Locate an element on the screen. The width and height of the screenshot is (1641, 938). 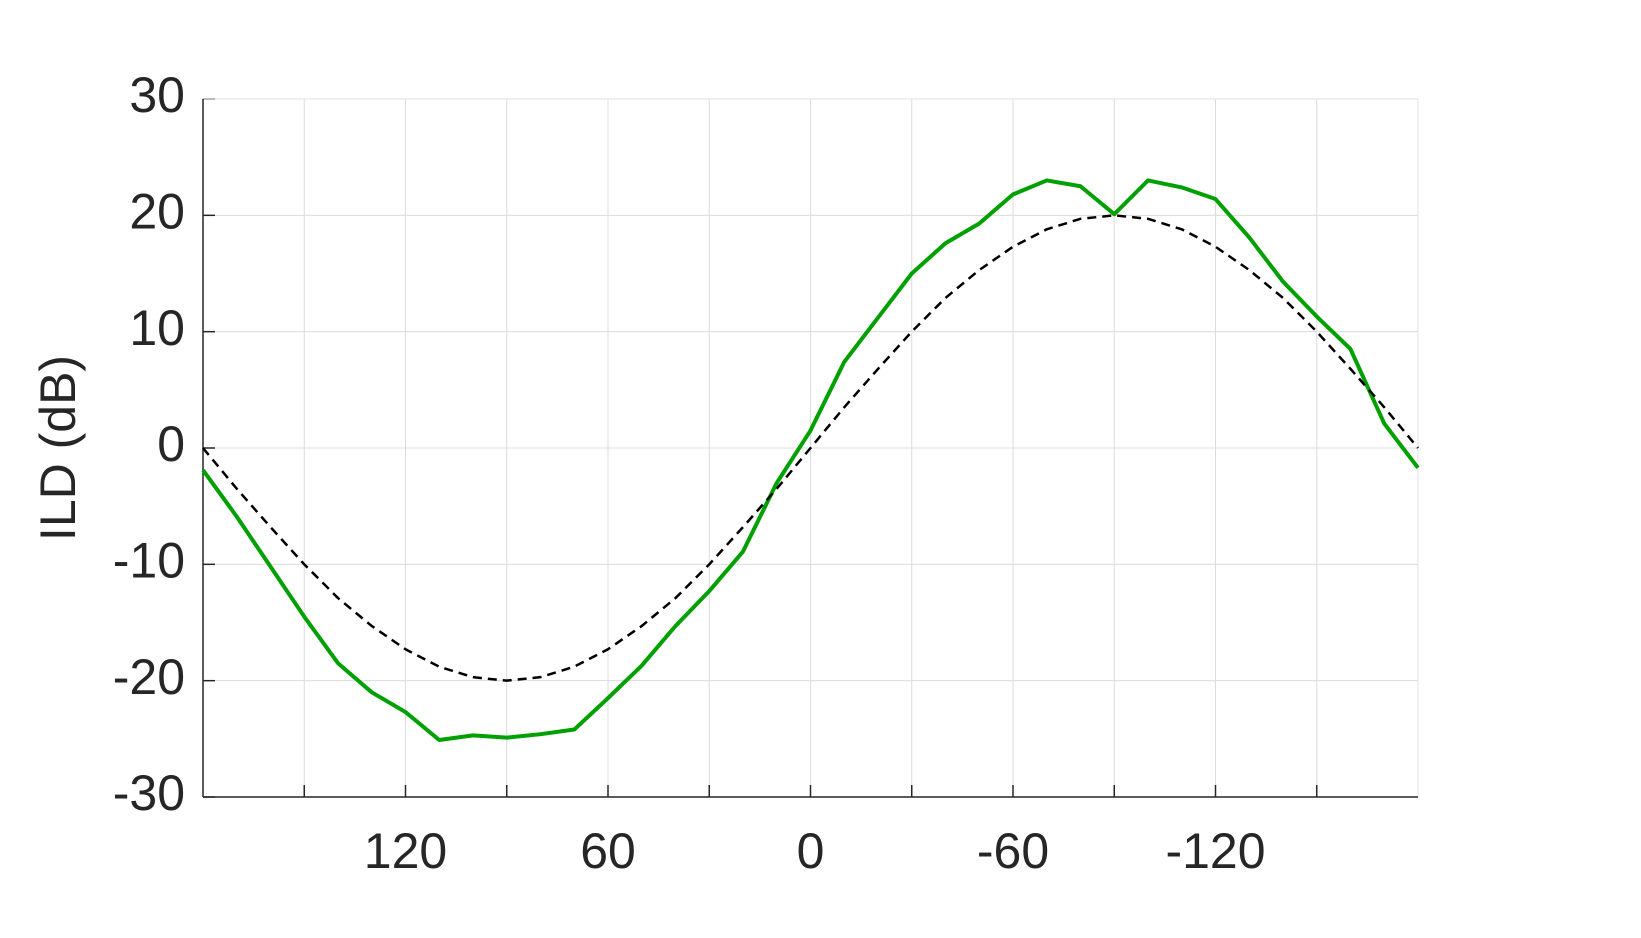
y-axis-label: ILD (dB) is located at coordinates (58, 448).